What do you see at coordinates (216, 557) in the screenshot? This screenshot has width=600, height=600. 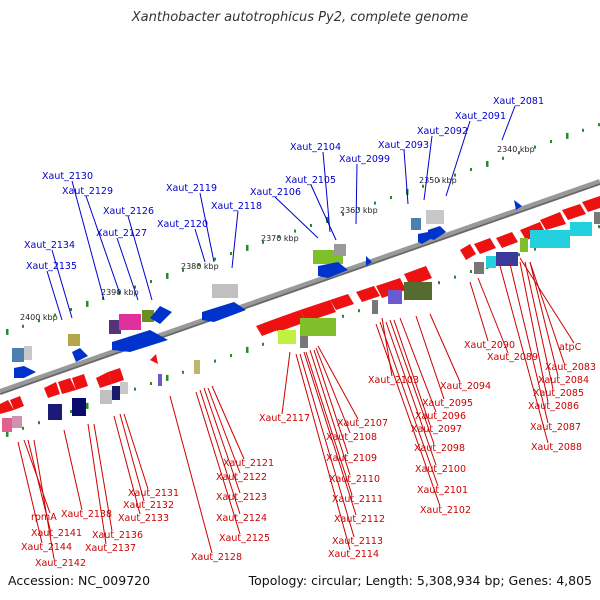 I see `gene-label: Xaut_2128` at bounding box center [216, 557].